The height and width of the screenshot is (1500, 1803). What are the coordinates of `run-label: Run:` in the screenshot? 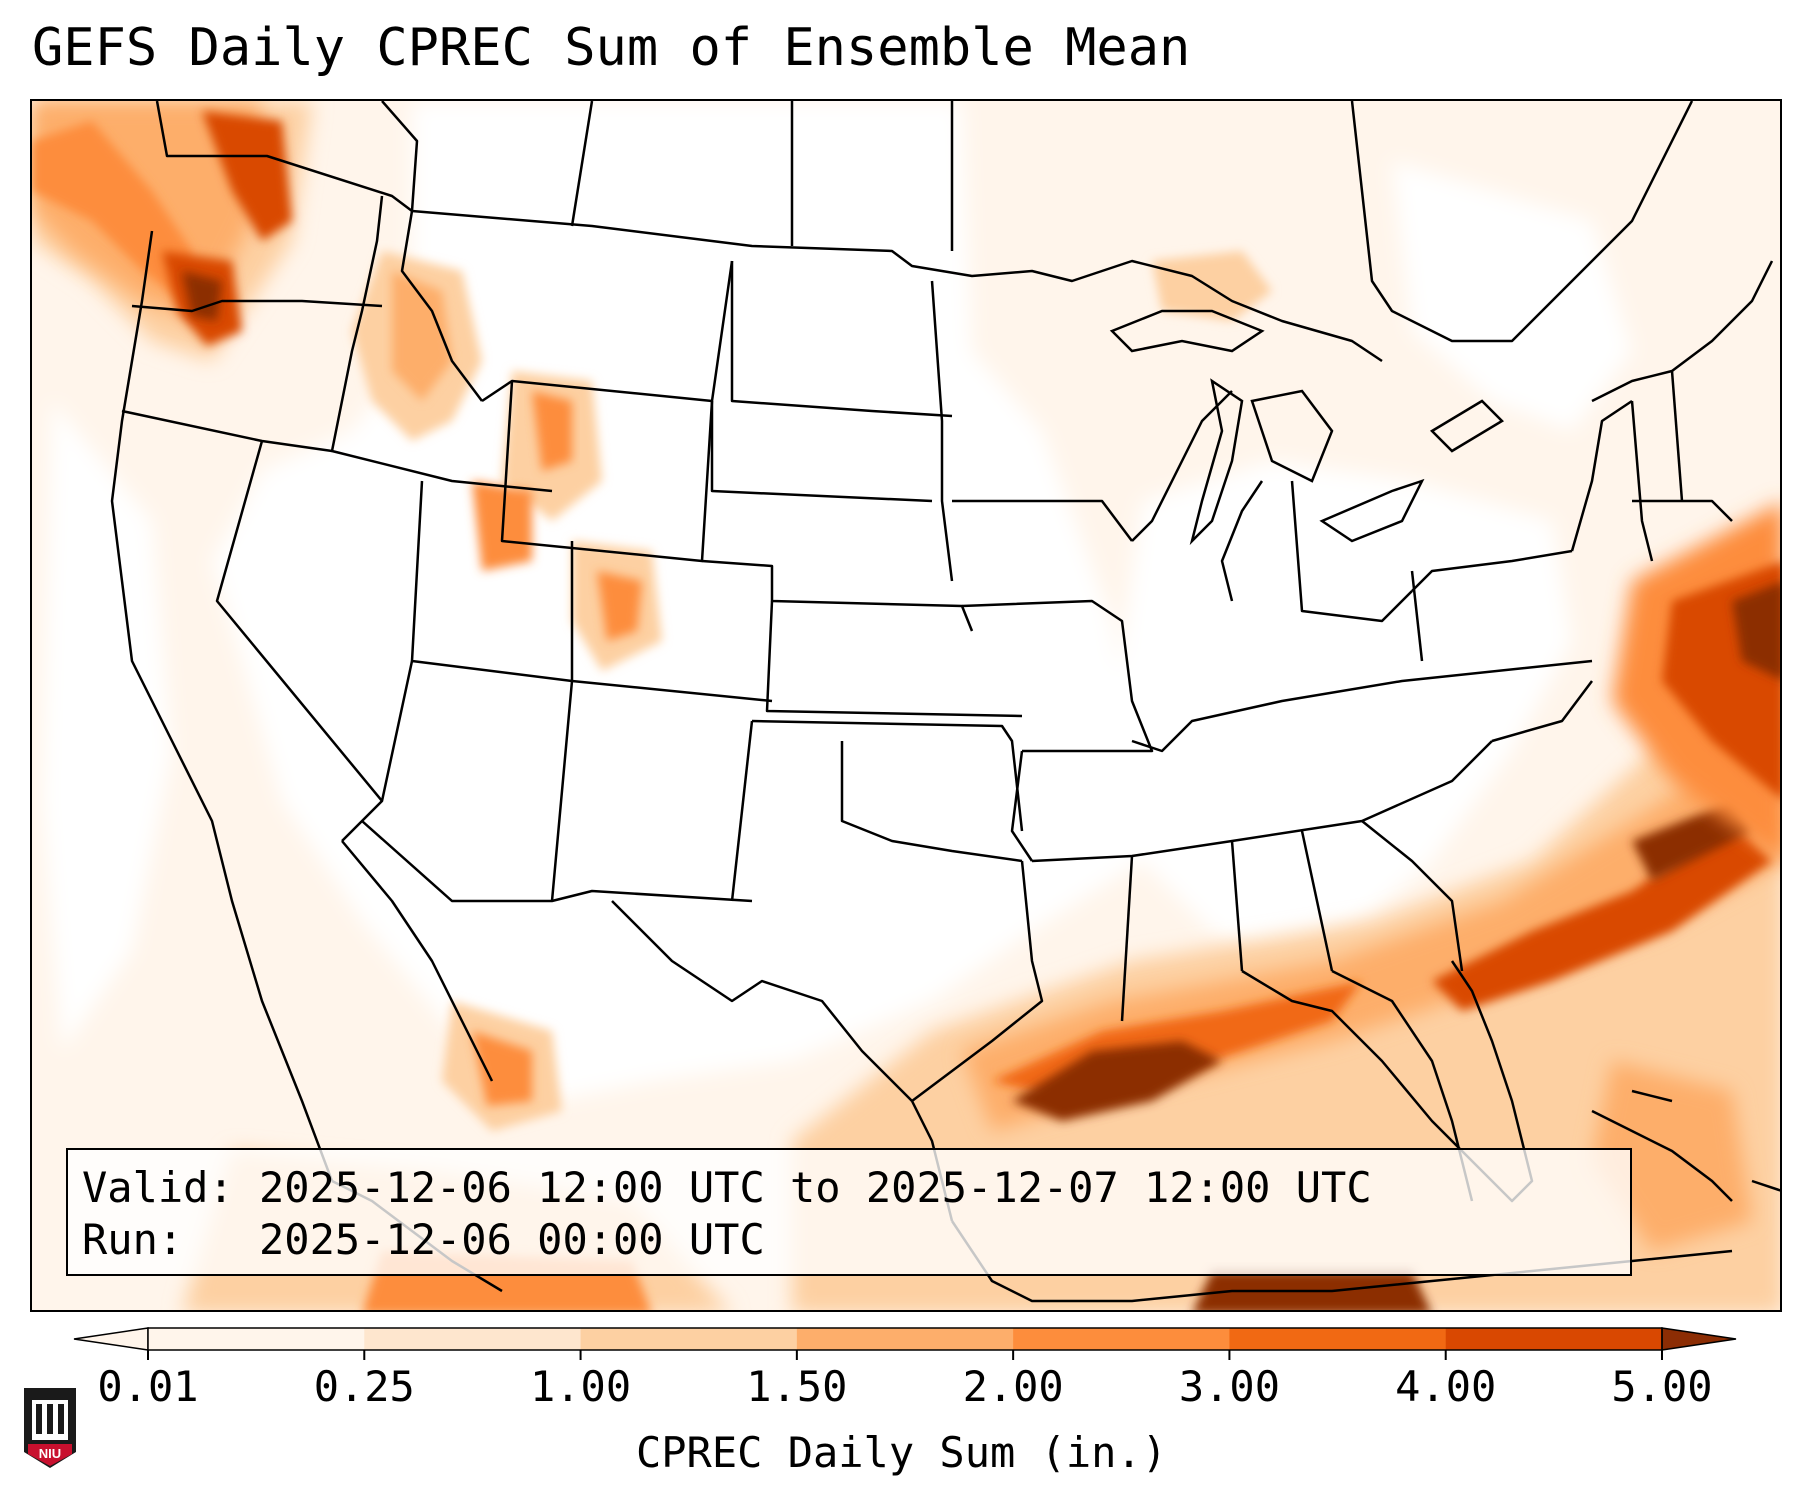 It's located at (133, 1239).